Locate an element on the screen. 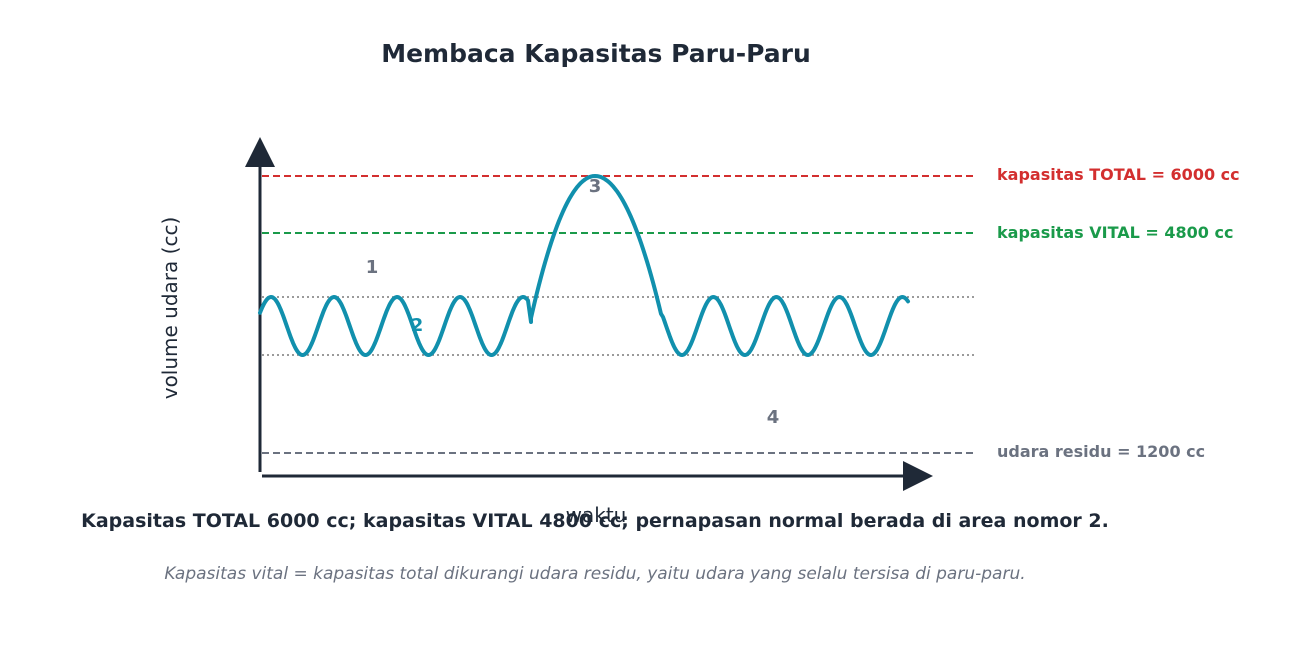  total-capacity-label: kapasitas TOTAL = 6000 cc is located at coordinates (1118, 174).